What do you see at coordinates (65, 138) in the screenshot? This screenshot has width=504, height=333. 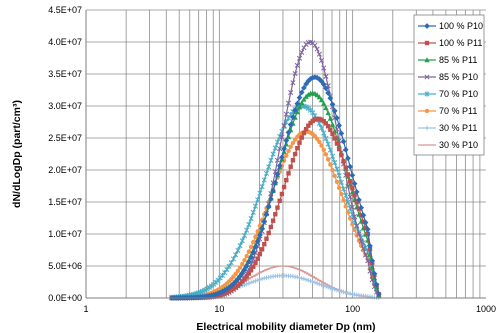 I see `y-tick-label: 2.5E+07` at bounding box center [65, 138].